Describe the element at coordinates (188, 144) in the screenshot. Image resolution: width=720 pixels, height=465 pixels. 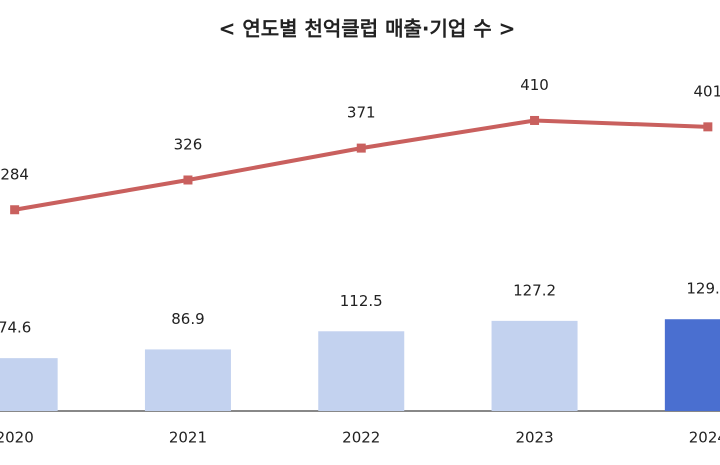
I see `line-value-label: 326` at that location.